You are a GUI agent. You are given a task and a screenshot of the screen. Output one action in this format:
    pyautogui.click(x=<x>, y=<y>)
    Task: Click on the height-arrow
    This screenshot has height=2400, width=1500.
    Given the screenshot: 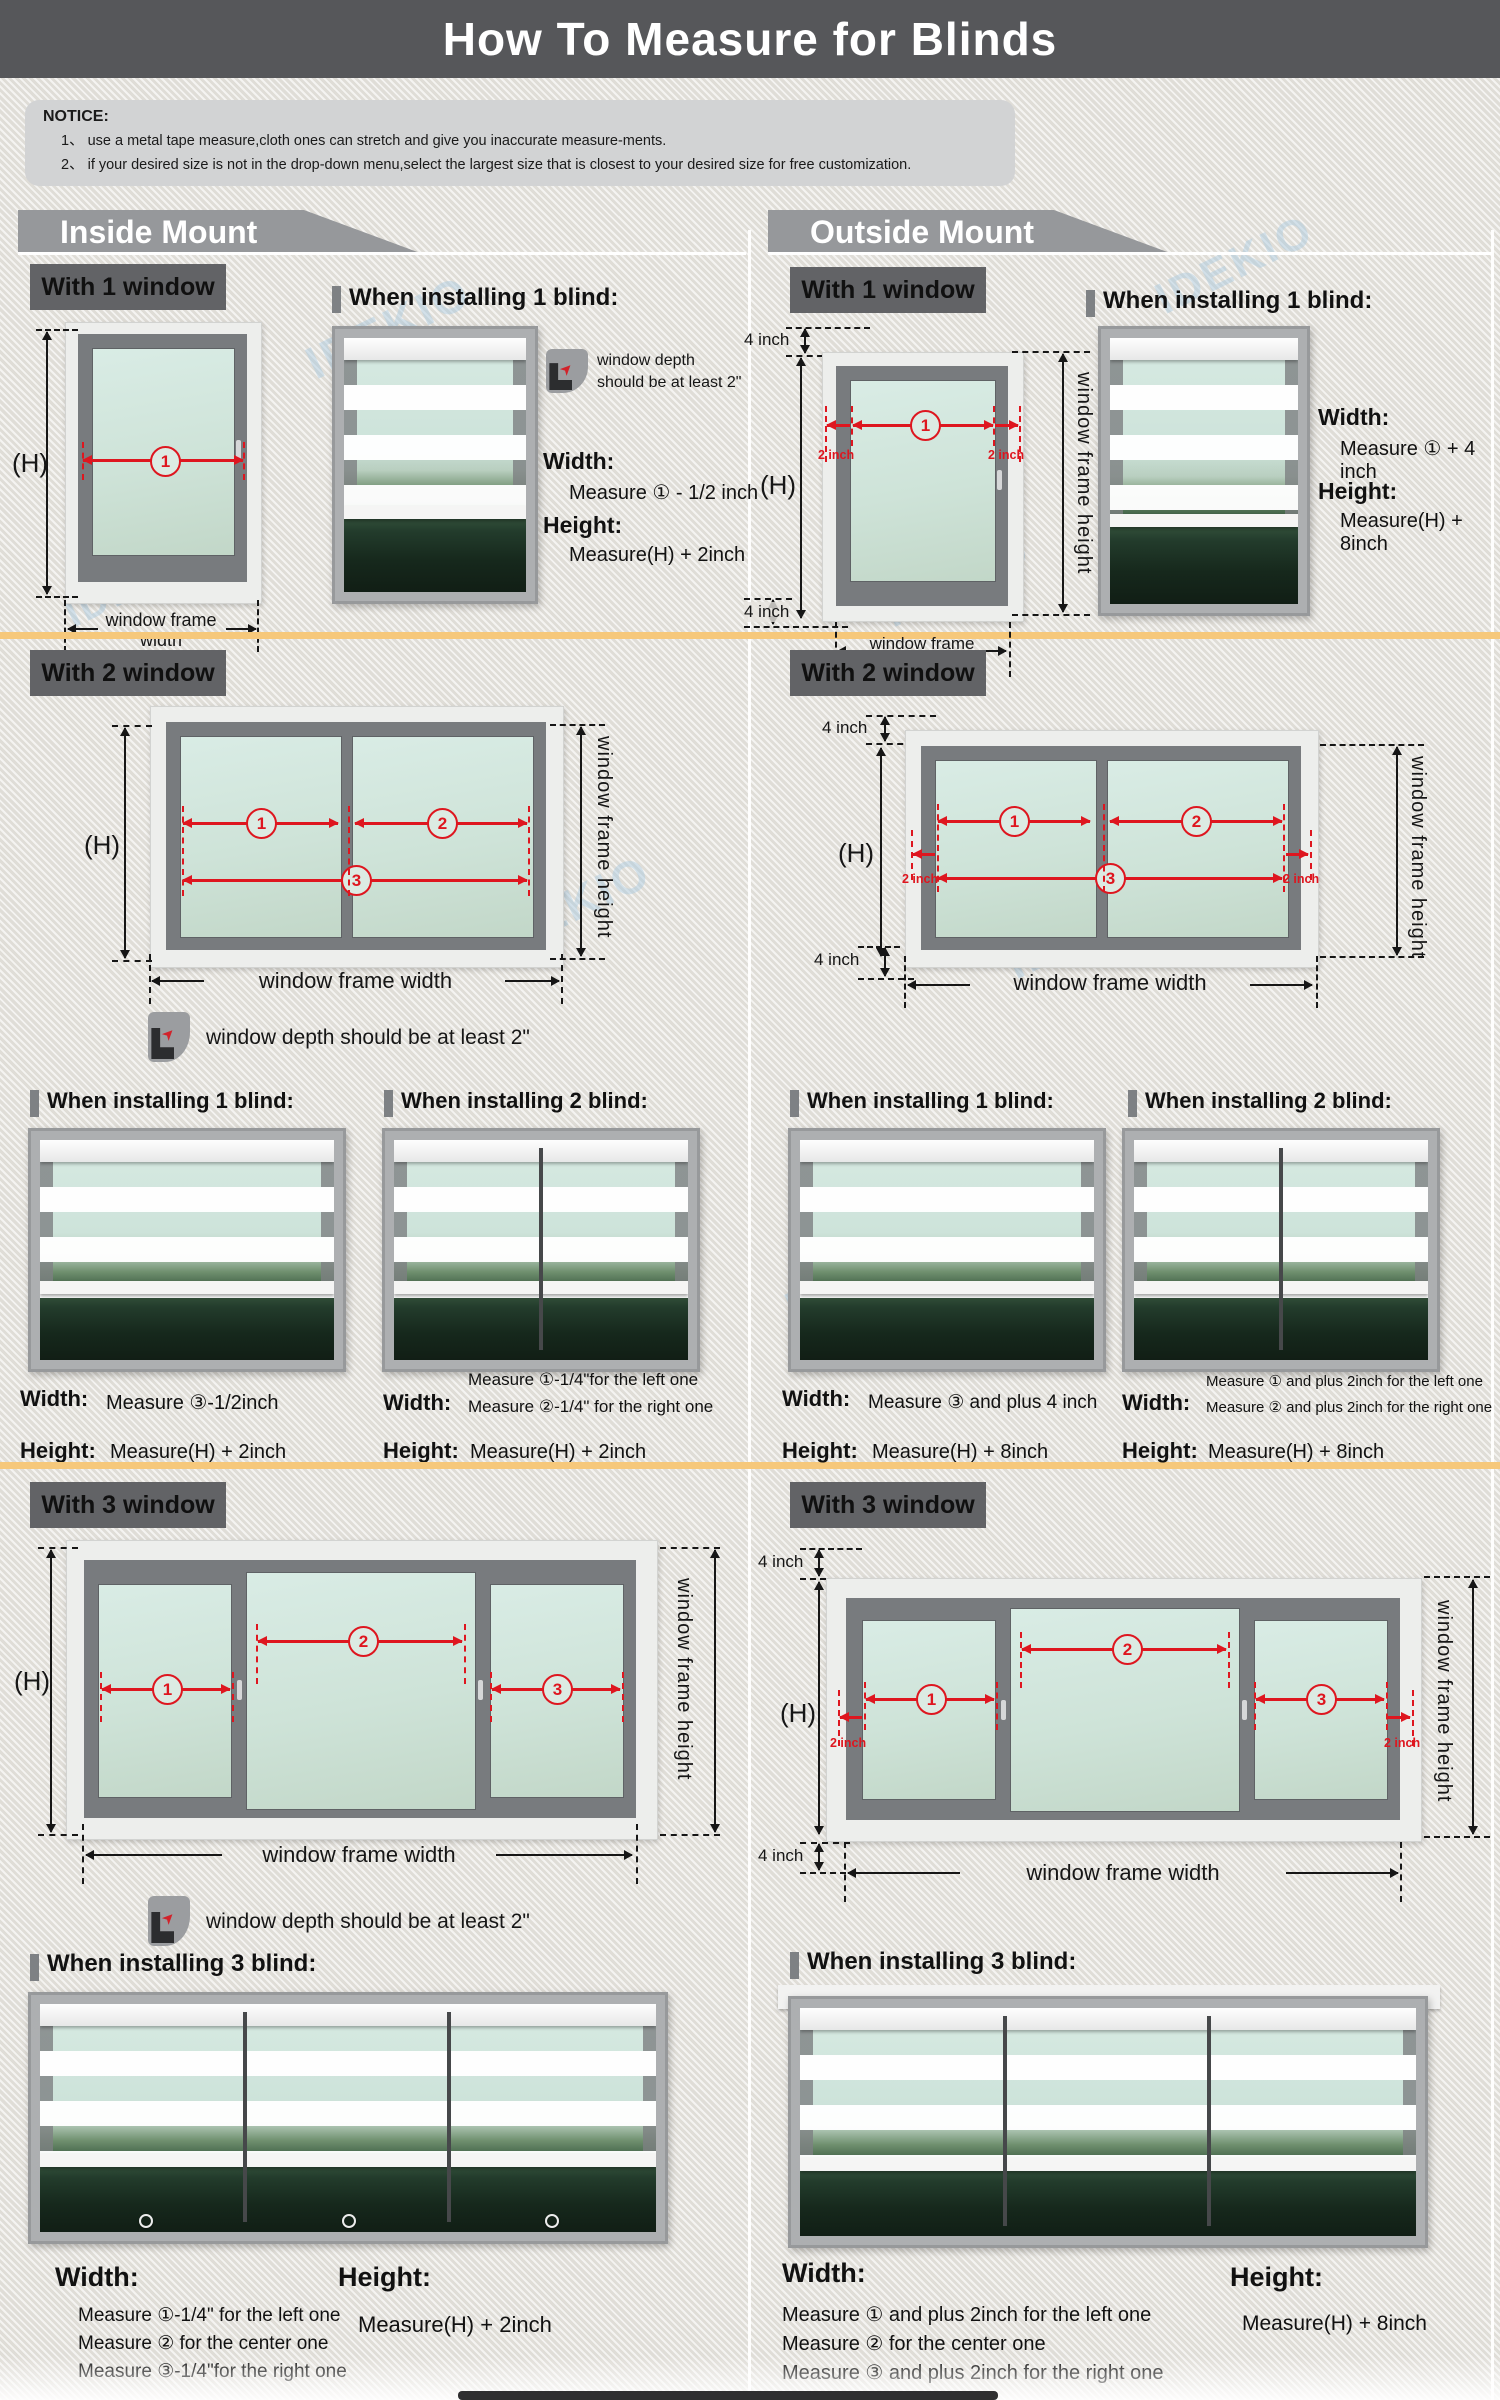 What is the action you would take?
    pyautogui.click(x=819, y=1708)
    